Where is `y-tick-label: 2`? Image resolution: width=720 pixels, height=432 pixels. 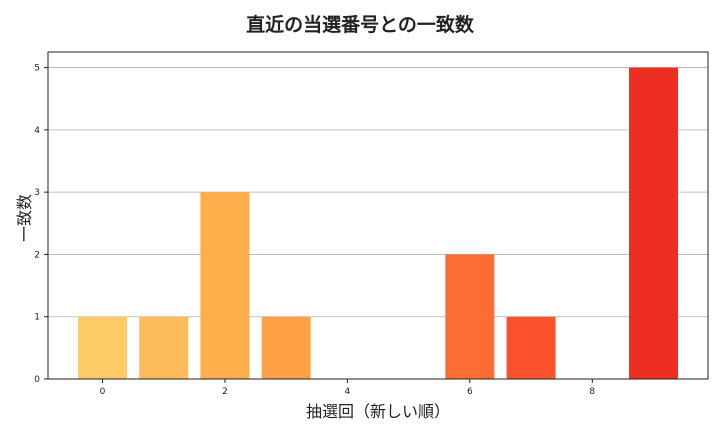
y-tick-label: 2 is located at coordinates (37, 255).